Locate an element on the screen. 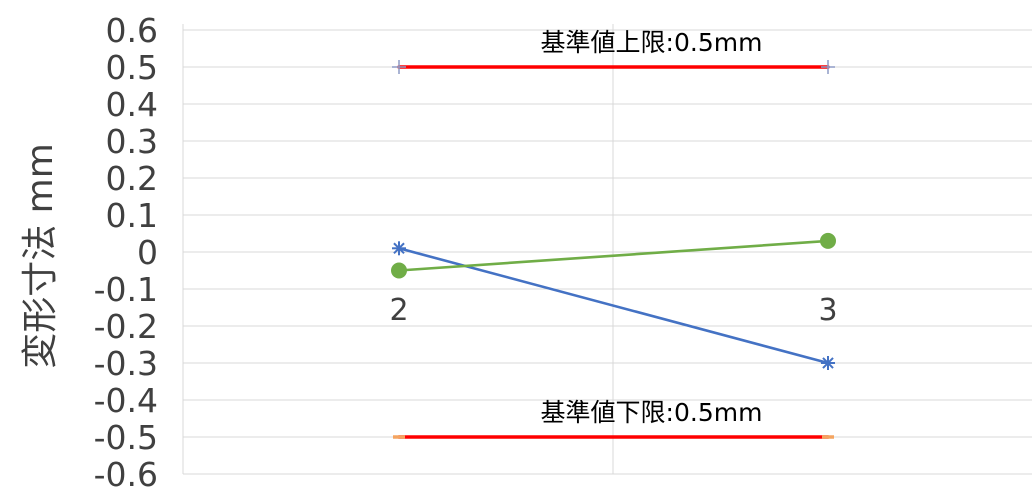 The height and width of the screenshot is (491, 1032). y-tick-label: 0.4 is located at coordinates (132, 104).